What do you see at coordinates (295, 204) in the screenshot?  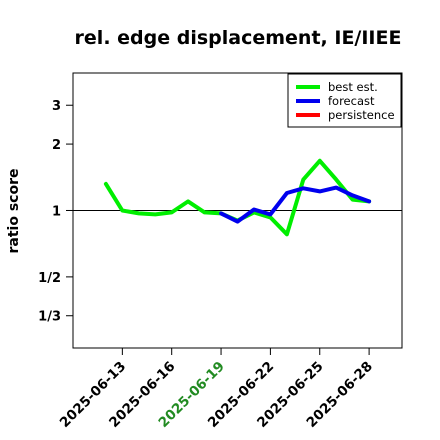 I see `series-line-forecast` at bounding box center [295, 204].